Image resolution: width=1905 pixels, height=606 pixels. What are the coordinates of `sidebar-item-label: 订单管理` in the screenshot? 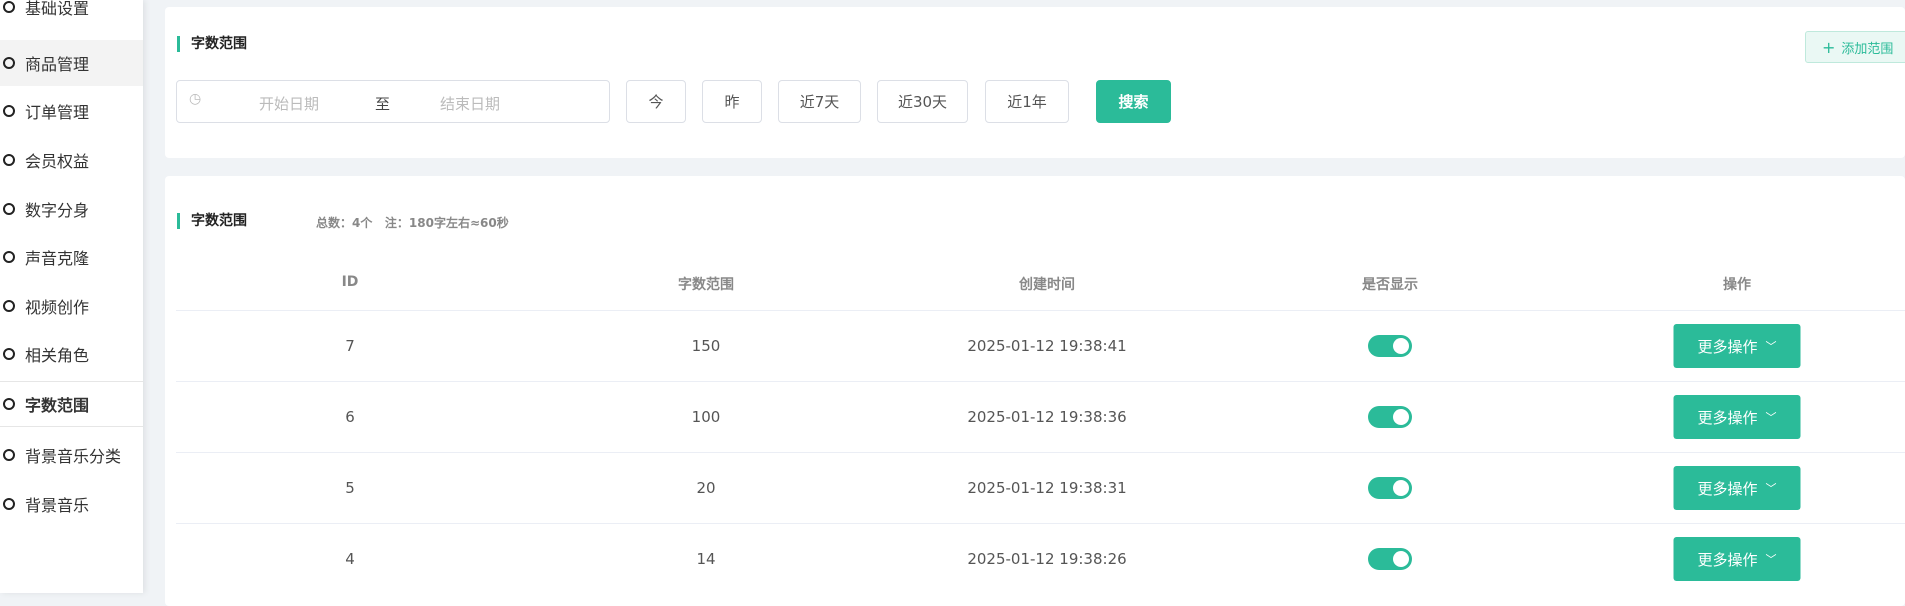 It's located at (57, 112).